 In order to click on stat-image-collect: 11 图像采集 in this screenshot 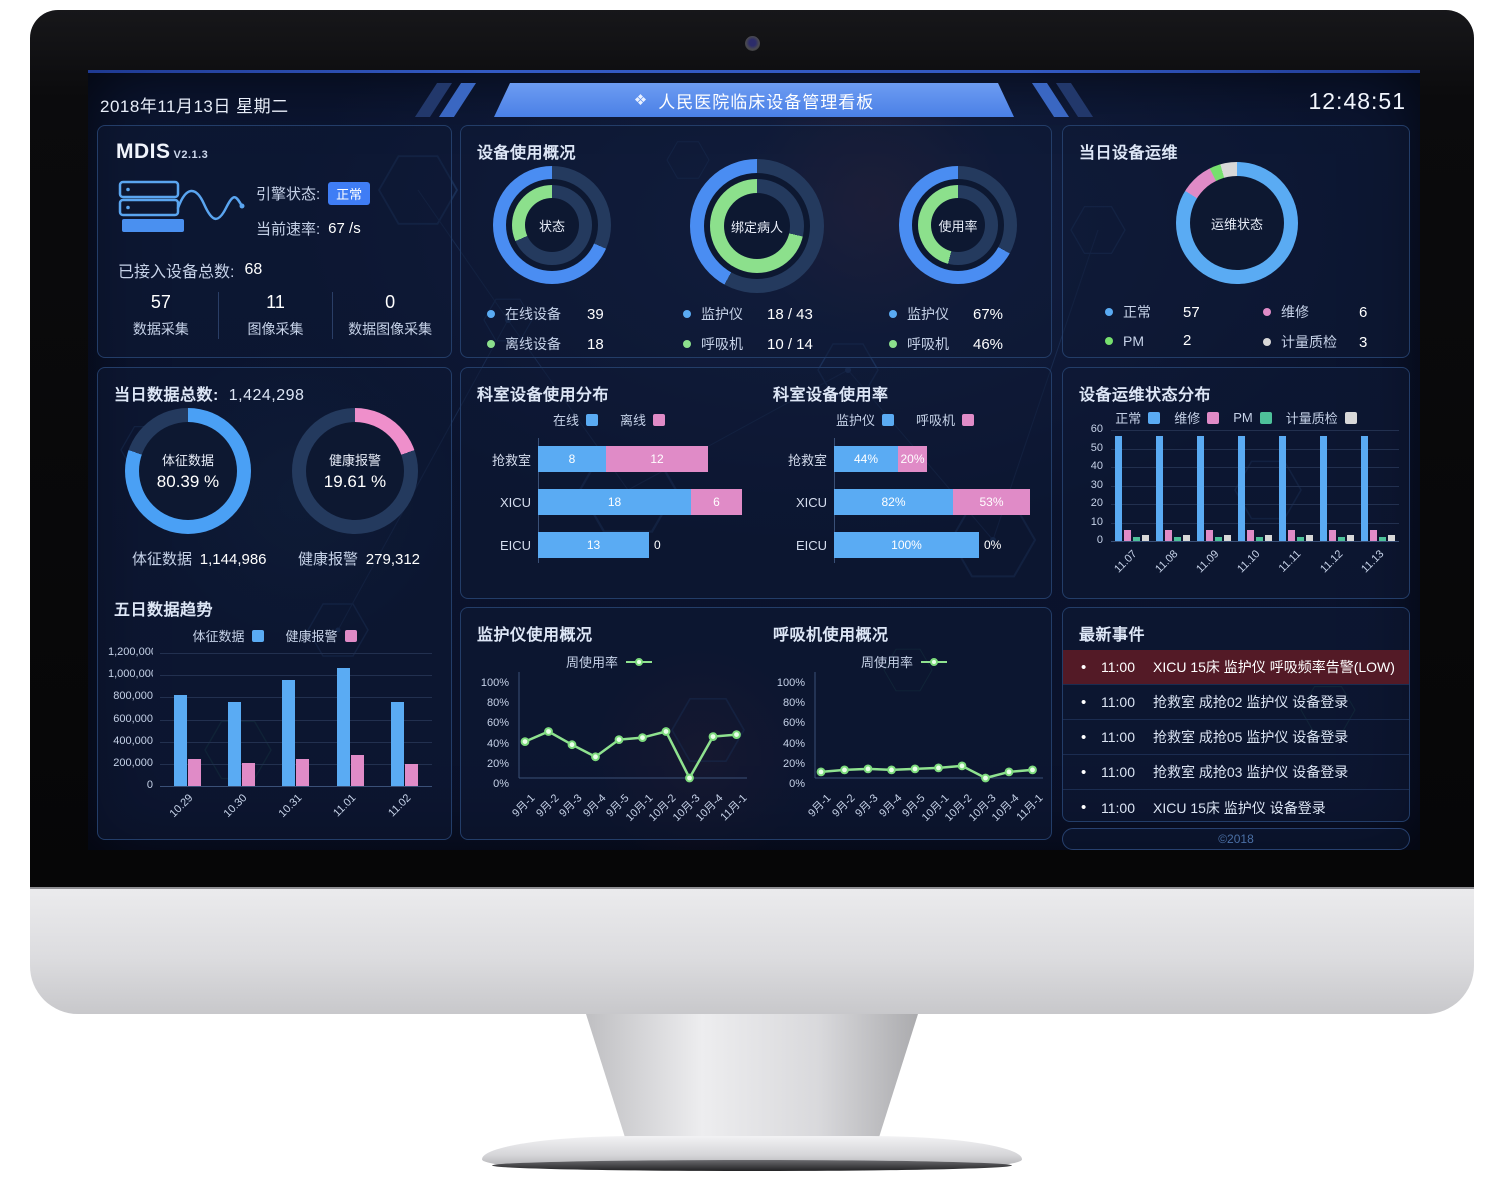, I will do `click(275, 315)`.